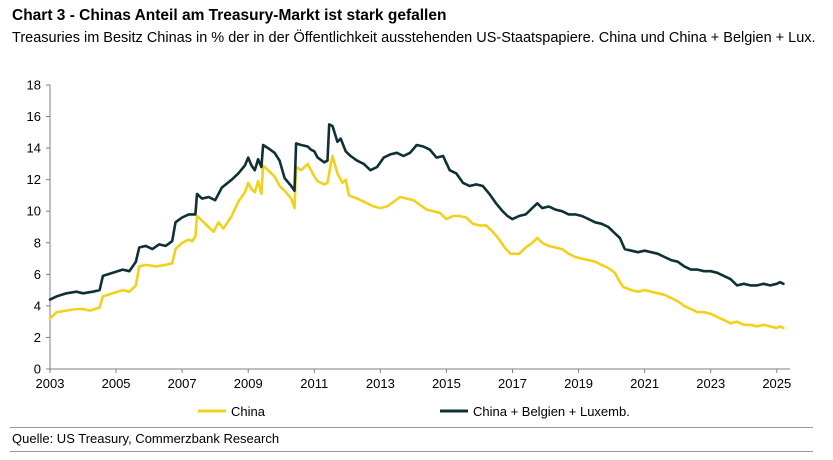  I want to click on x-tick-label: 2025, so click(776, 383).